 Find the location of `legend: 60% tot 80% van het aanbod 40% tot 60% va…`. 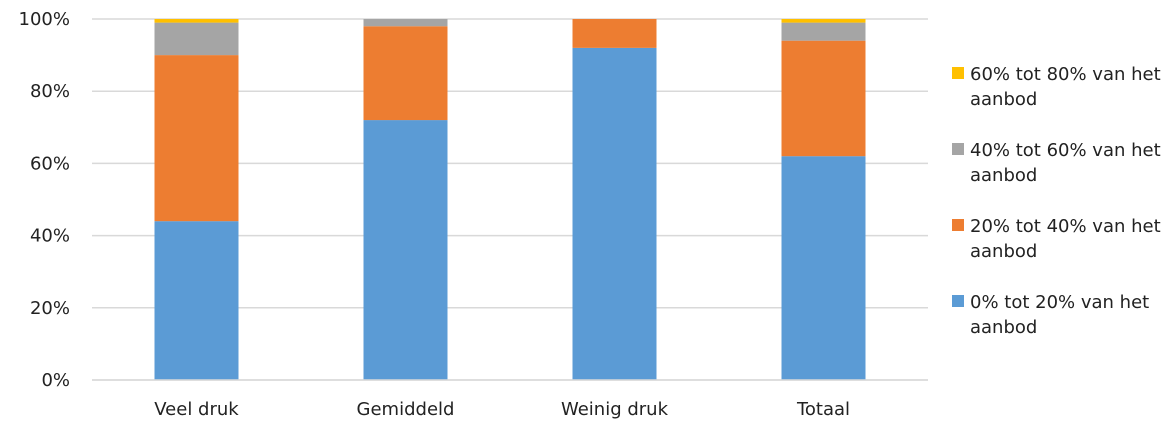

legend: 60% tot 80% van het aanbod 40% tot 60% va… is located at coordinates (1059, 214).